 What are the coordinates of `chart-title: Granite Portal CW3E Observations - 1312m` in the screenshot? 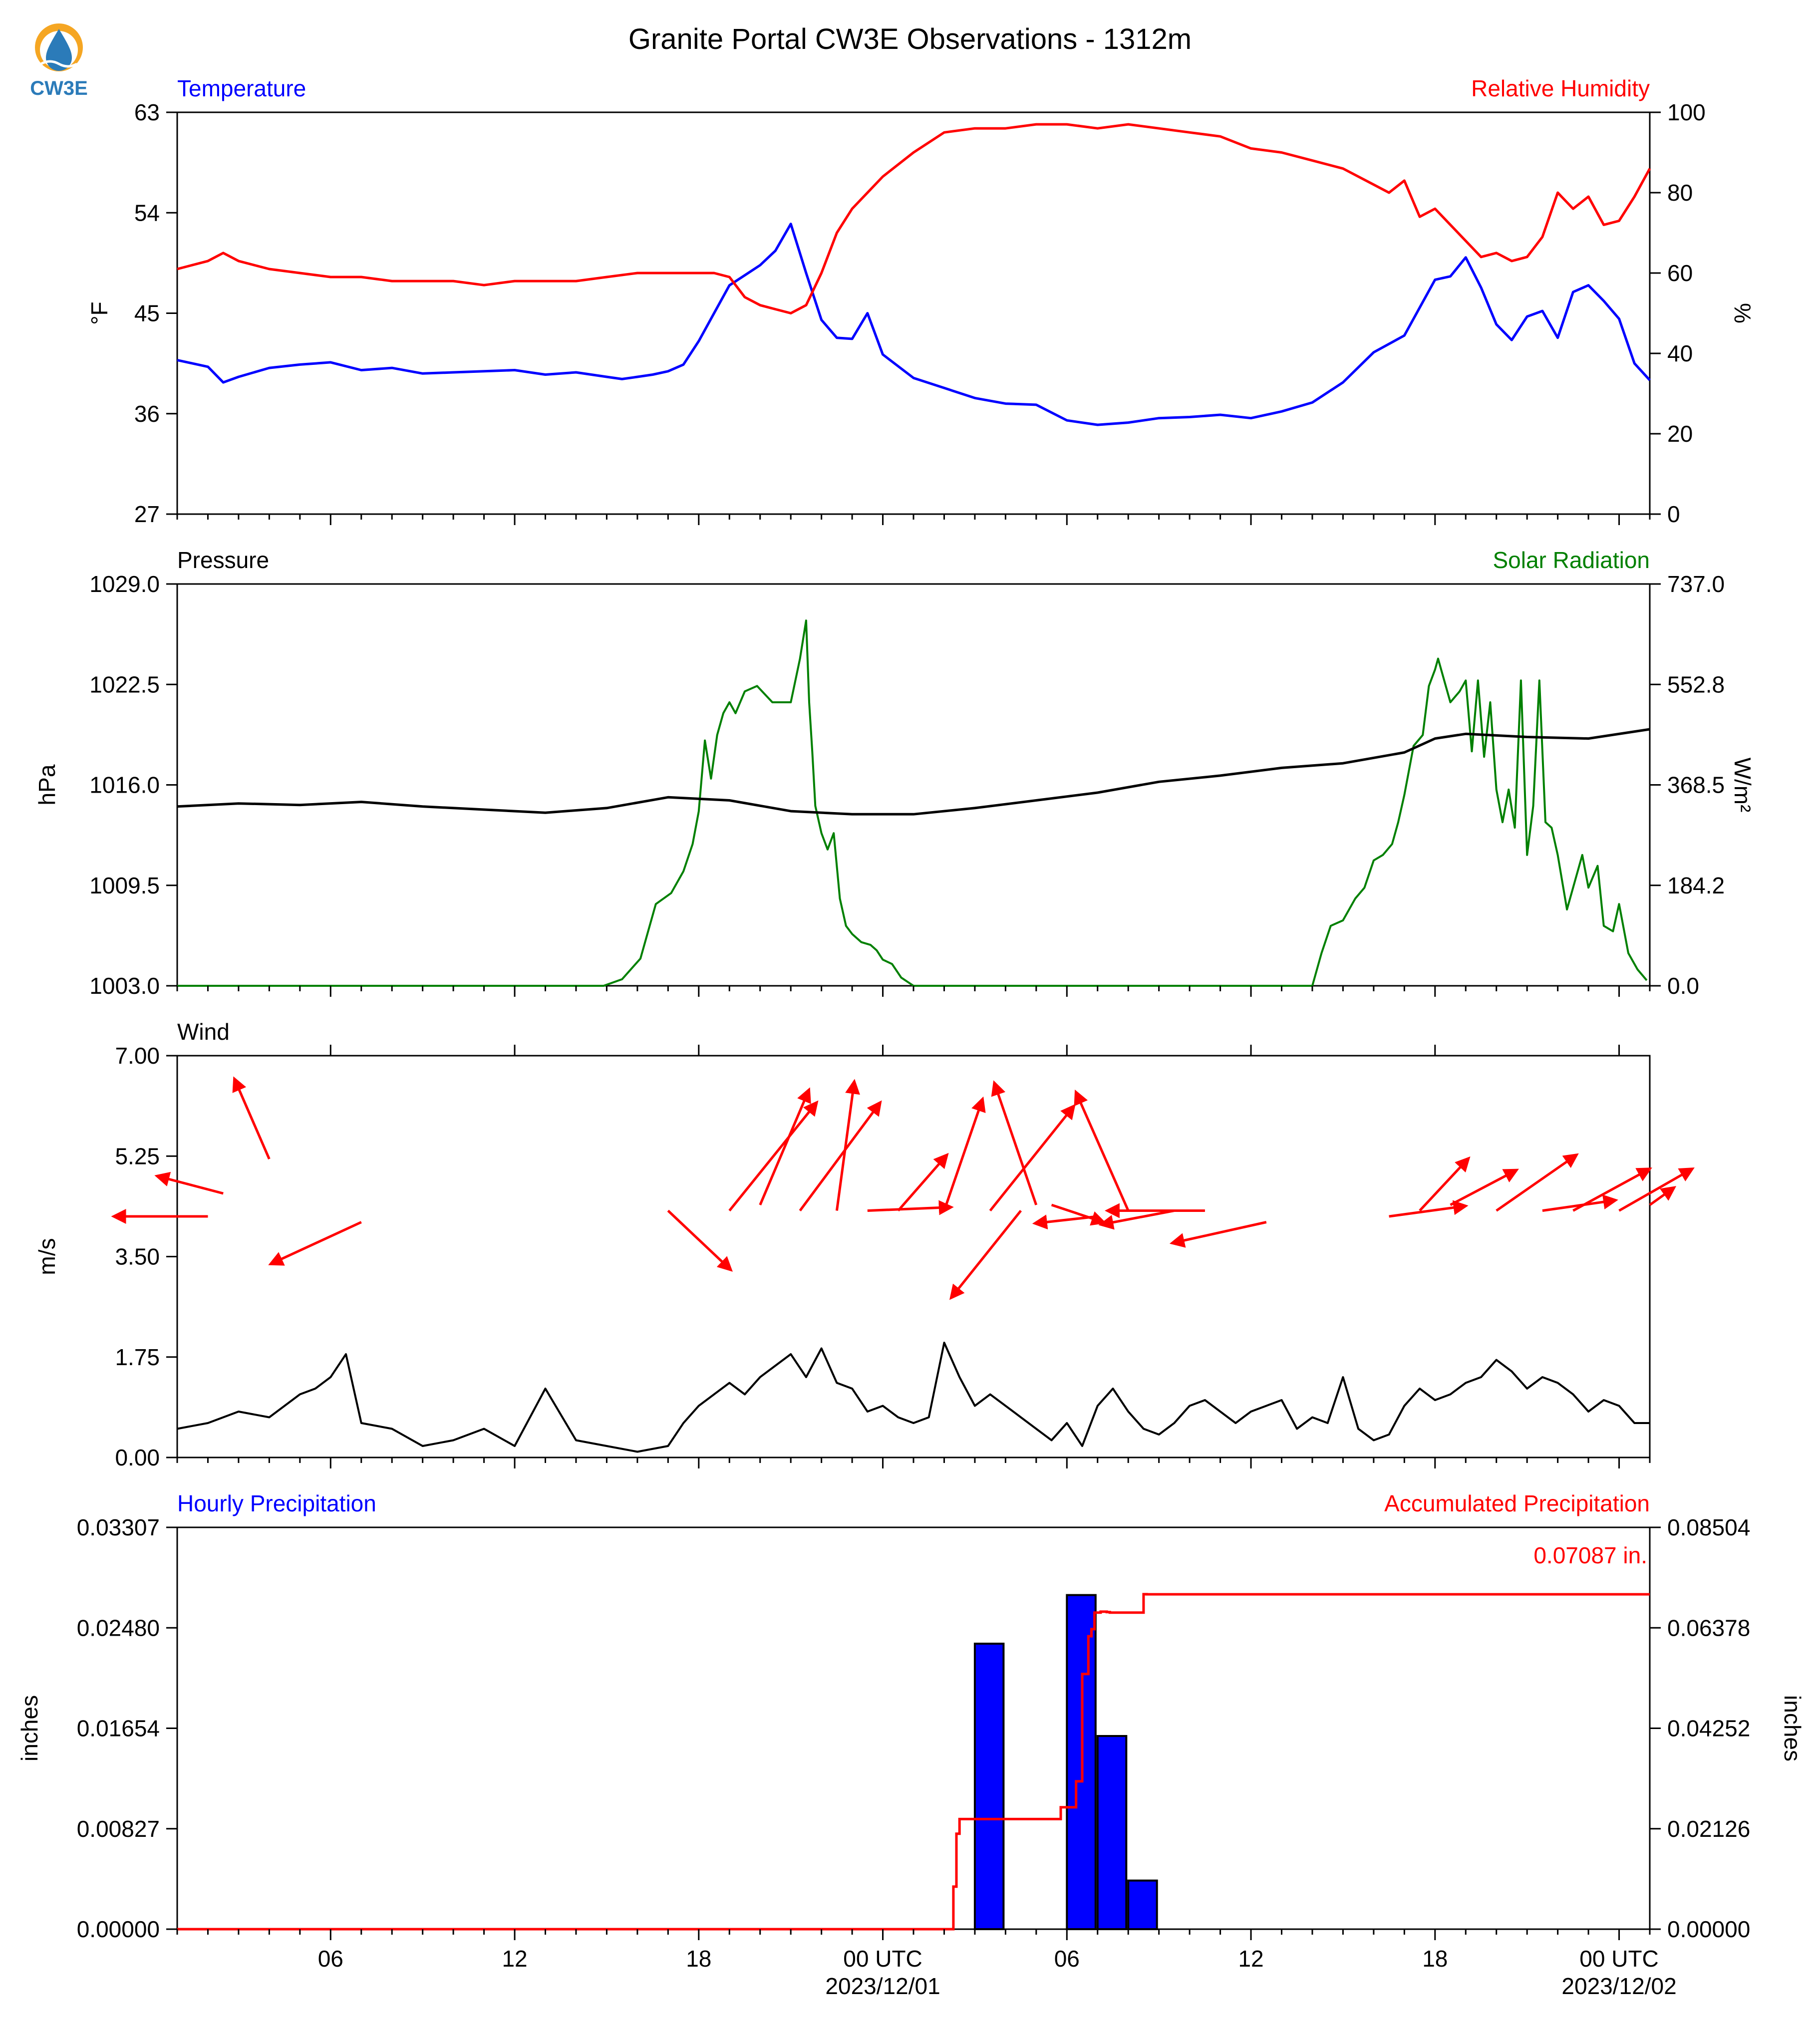 It's located at (910, 39).